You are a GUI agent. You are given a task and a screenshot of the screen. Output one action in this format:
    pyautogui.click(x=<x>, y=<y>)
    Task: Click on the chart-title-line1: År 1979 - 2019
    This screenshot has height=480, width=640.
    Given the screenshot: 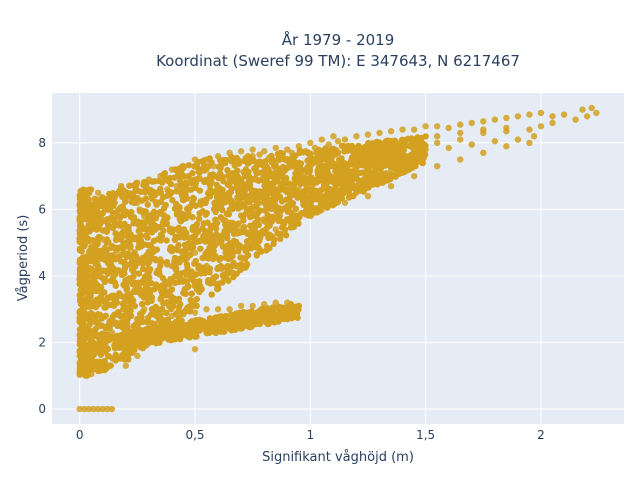 What is the action you would take?
    pyautogui.click(x=338, y=39)
    